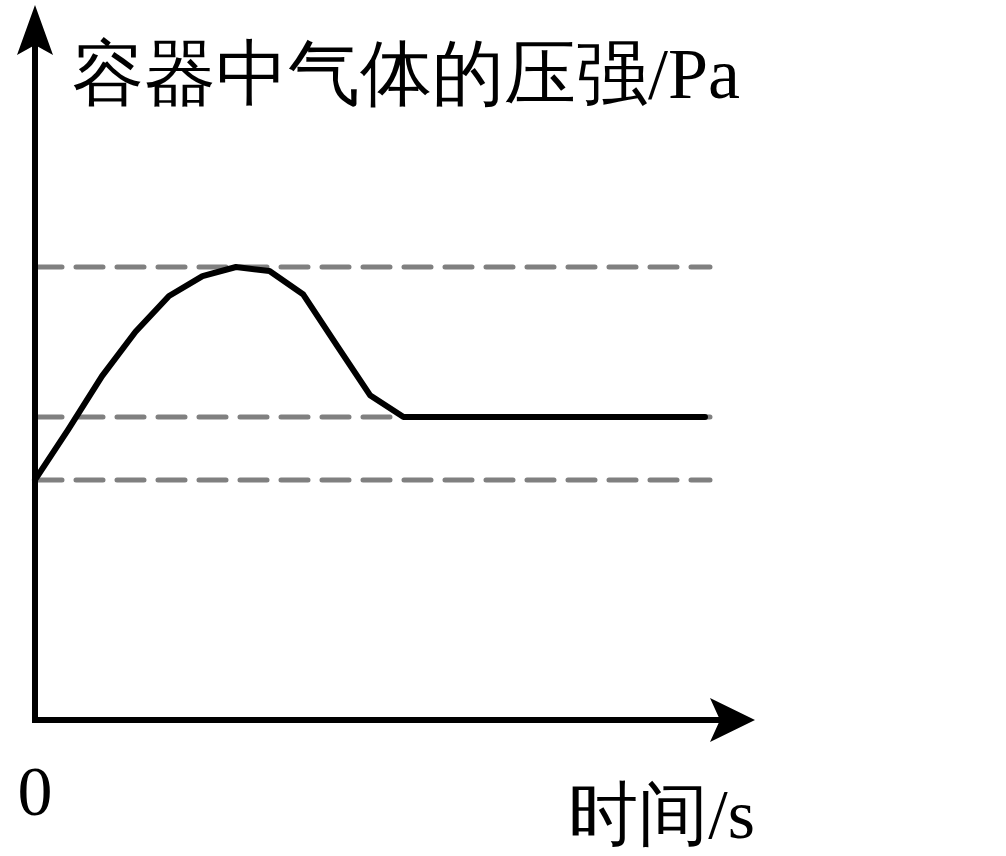 This screenshot has width=1006, height=856. What do you see at coordinates (661, 814) in the screenshot?
I see `x-axis-title: 时间/s` at bounding box center [661, 814].